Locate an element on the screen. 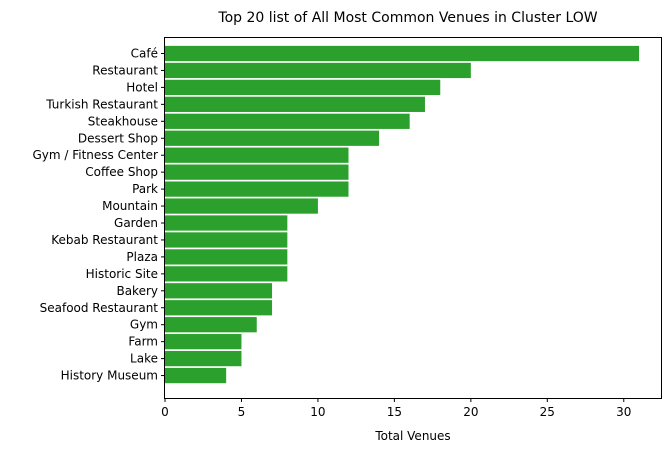 The height and width of the screenshot is (453, 670). bar-dessert-shop is located at coordinates (272, 138).